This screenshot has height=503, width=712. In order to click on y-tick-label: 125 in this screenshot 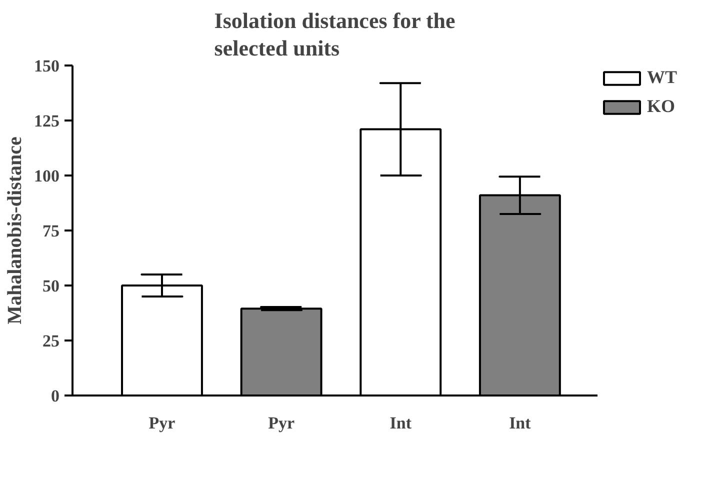, I will do `click(47, 121)`.